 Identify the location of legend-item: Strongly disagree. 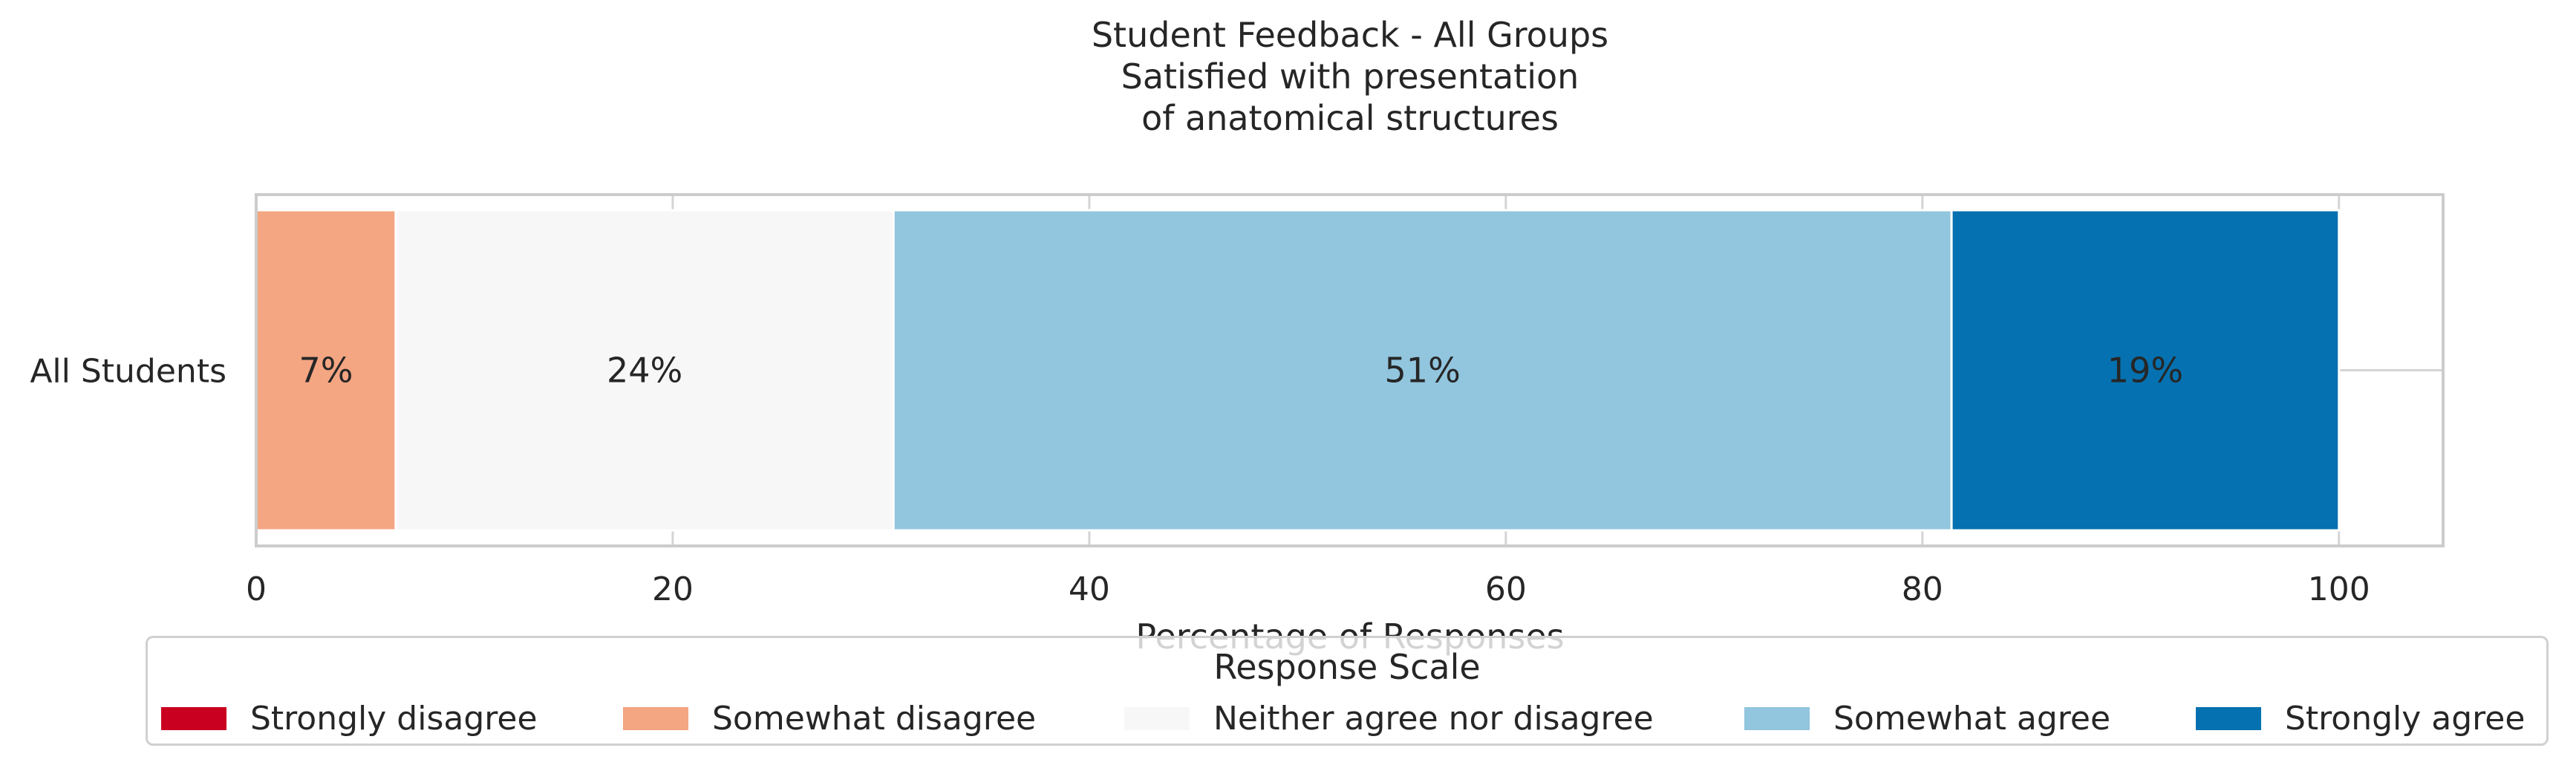
(349, 718).